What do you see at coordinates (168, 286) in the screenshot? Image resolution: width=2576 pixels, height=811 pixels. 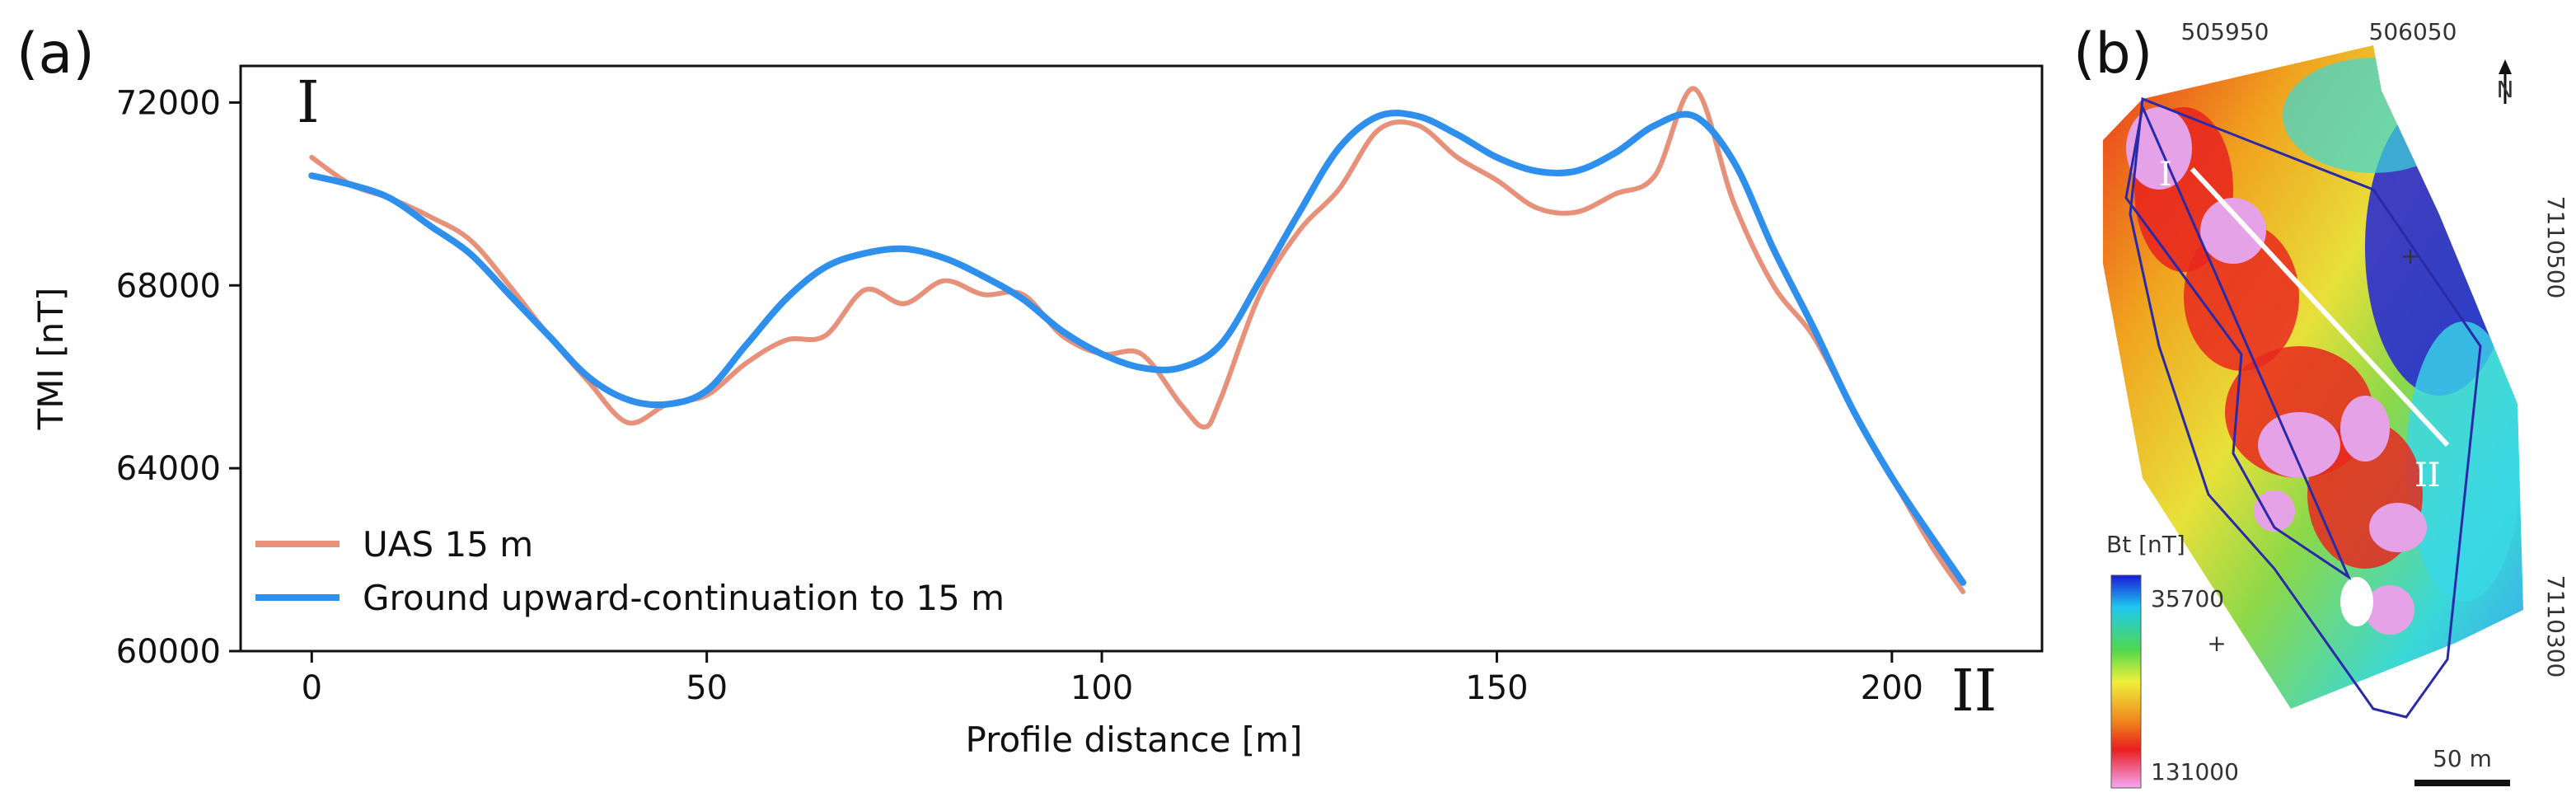 I see `y-tick-label: 68000` at bounding box center [168, 286].